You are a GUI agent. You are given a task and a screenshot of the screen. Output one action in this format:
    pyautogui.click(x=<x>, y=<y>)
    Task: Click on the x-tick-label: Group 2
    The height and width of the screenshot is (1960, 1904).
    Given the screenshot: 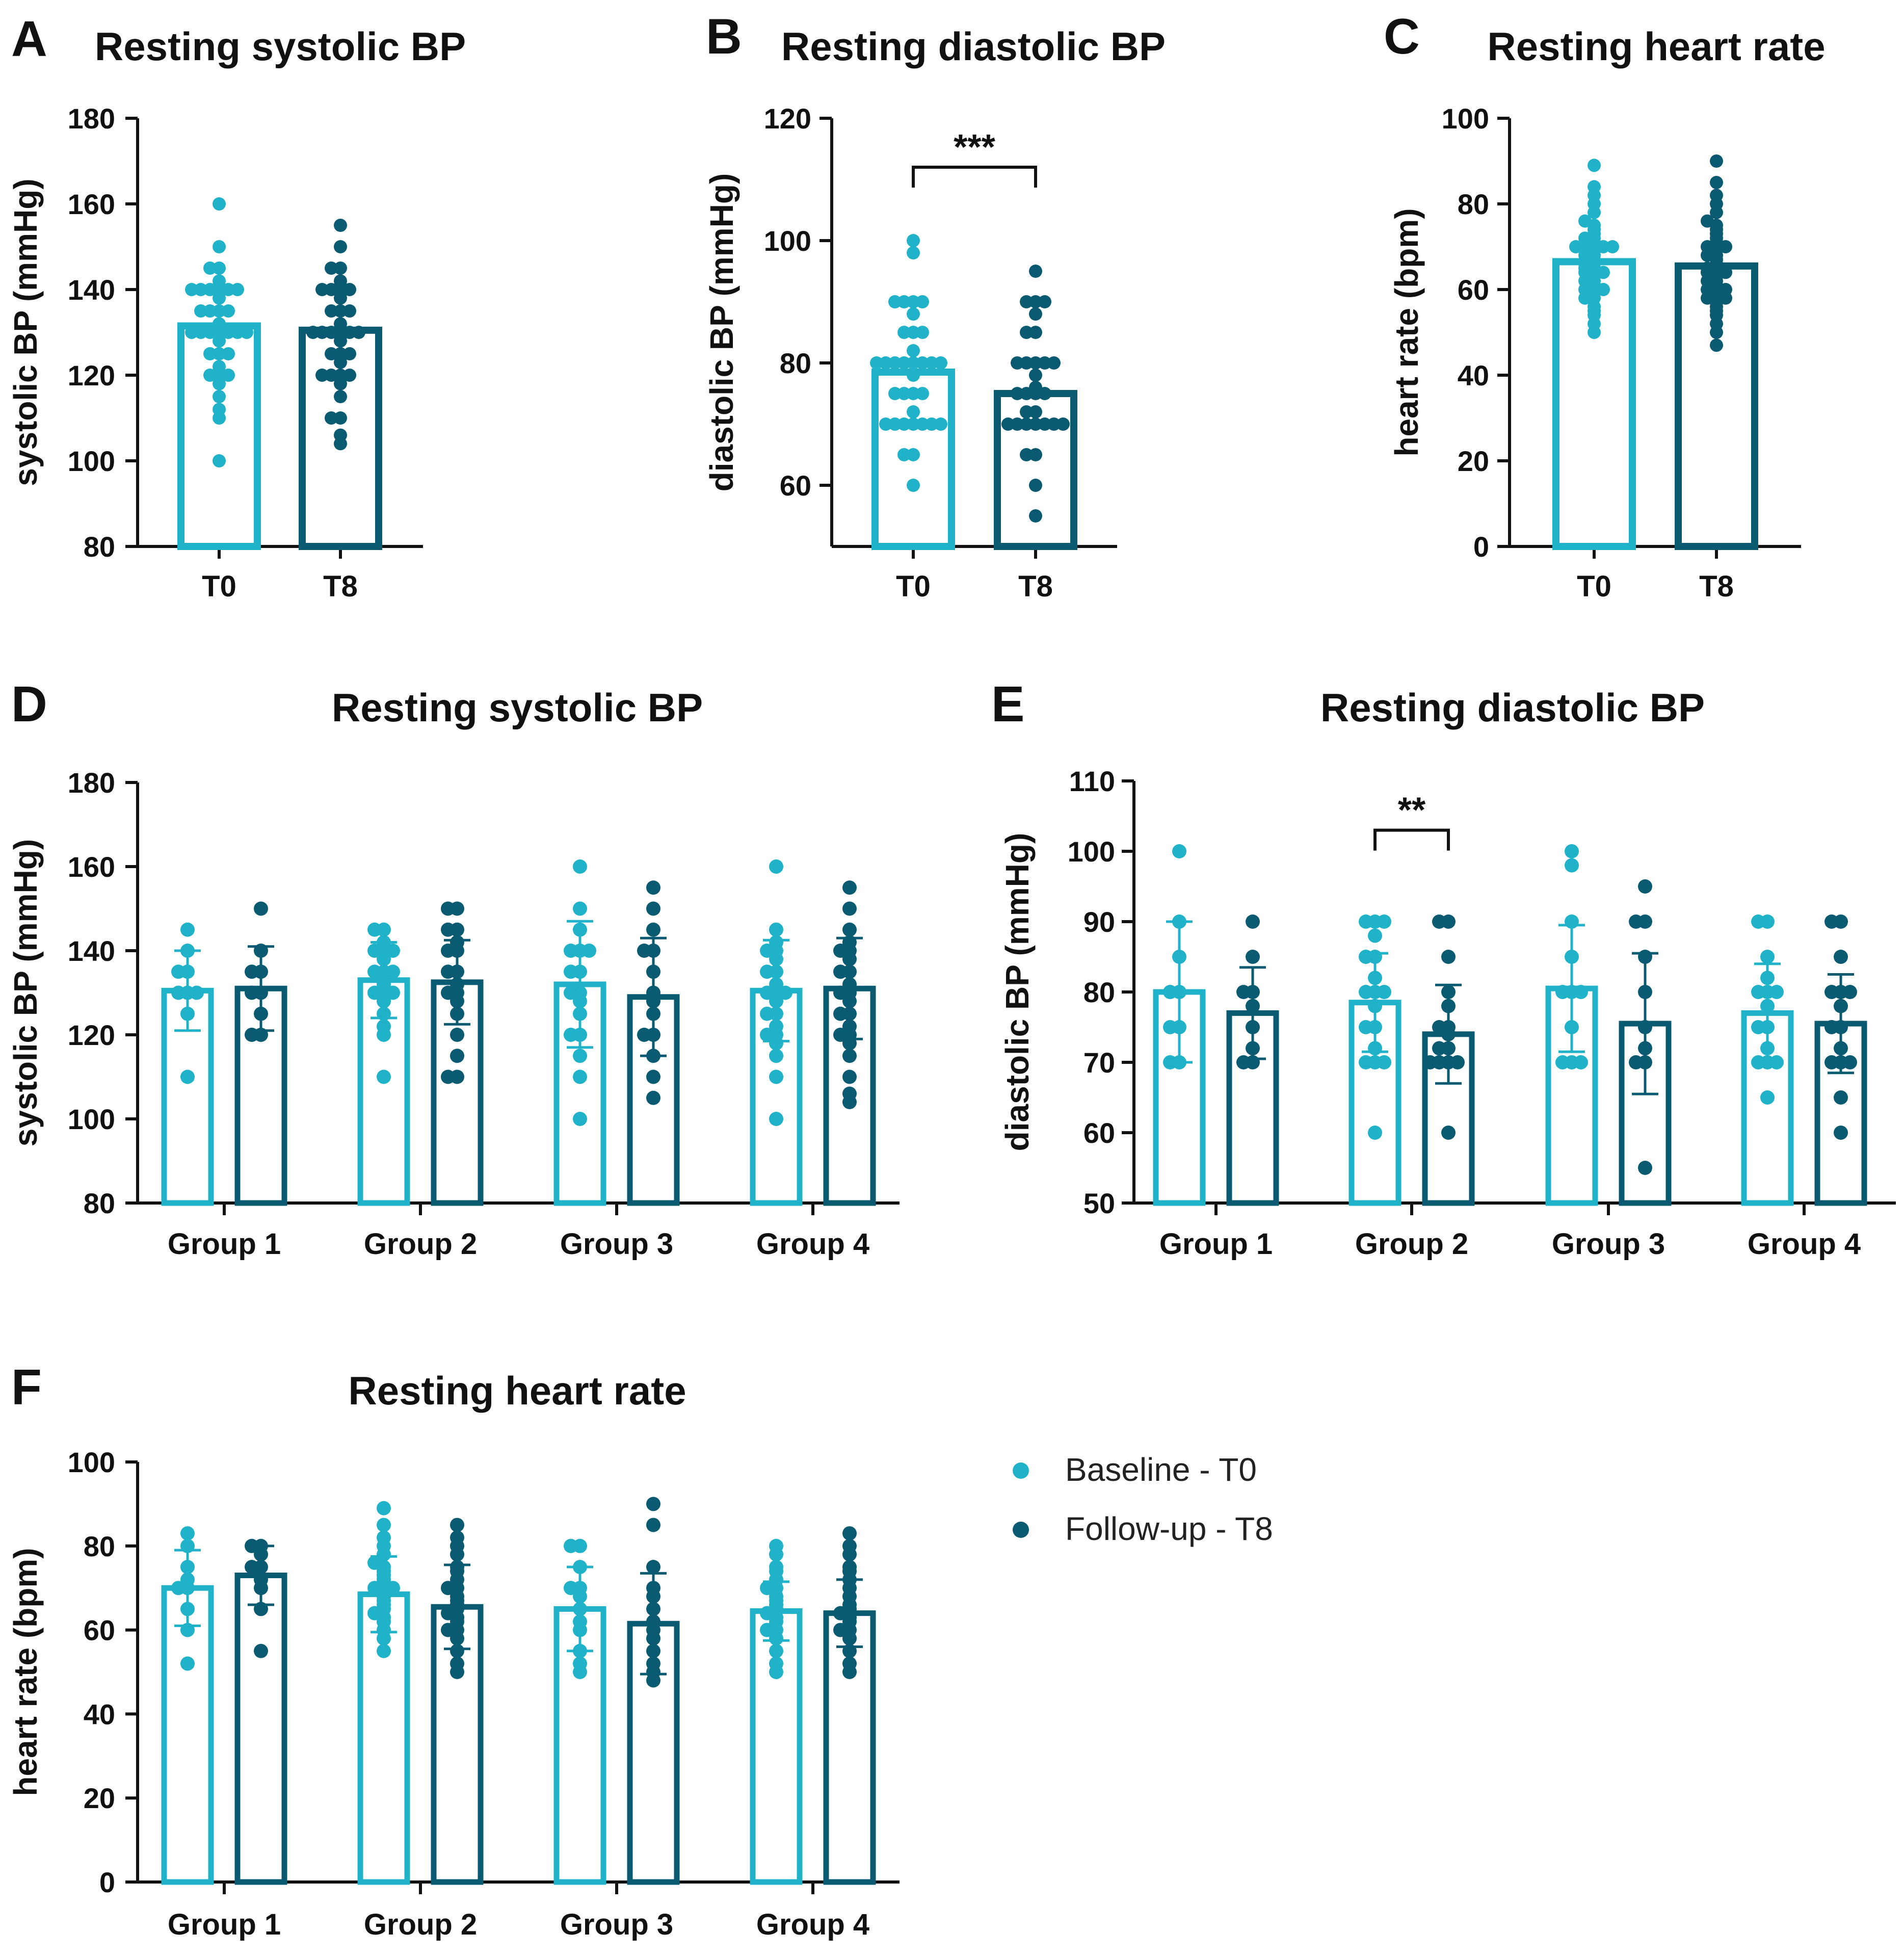 What is the action you would take?
    pyautogui.click(x=1411, y=1244)
    